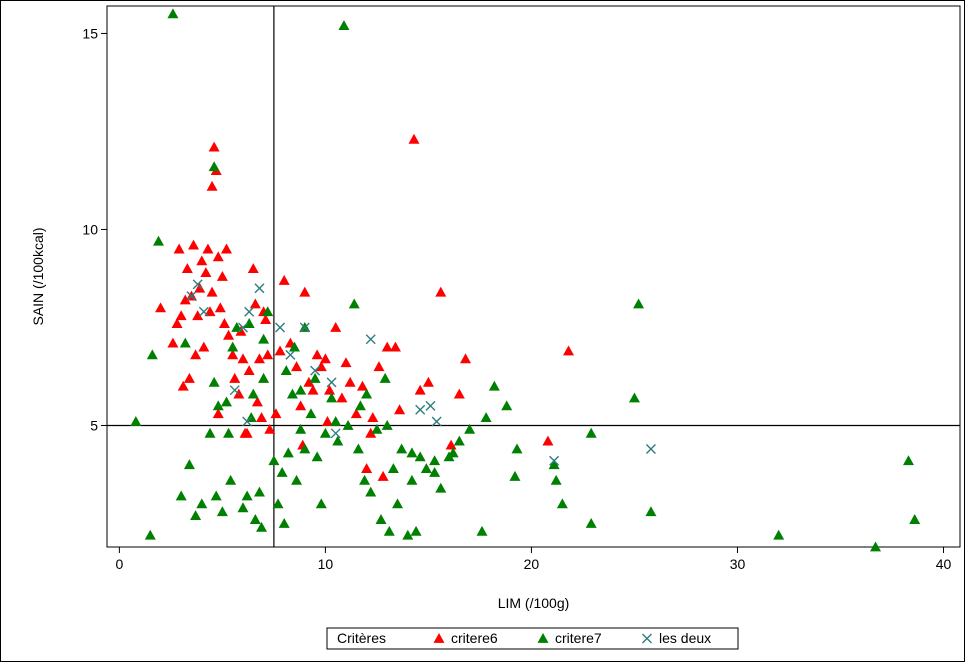 This screenshot has height=666, width=965. Describe the element at coordinates (38, 276) in the screenshot. I see `y-axis-label: SAIN (/100kcal)` at that location.